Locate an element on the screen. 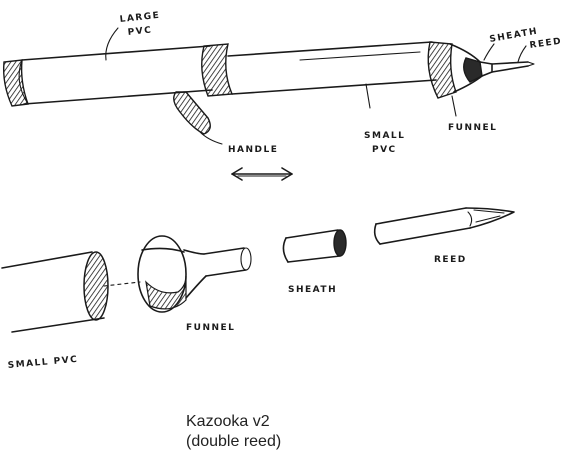  leader-small-pvc is located at coordinates (368, 96).